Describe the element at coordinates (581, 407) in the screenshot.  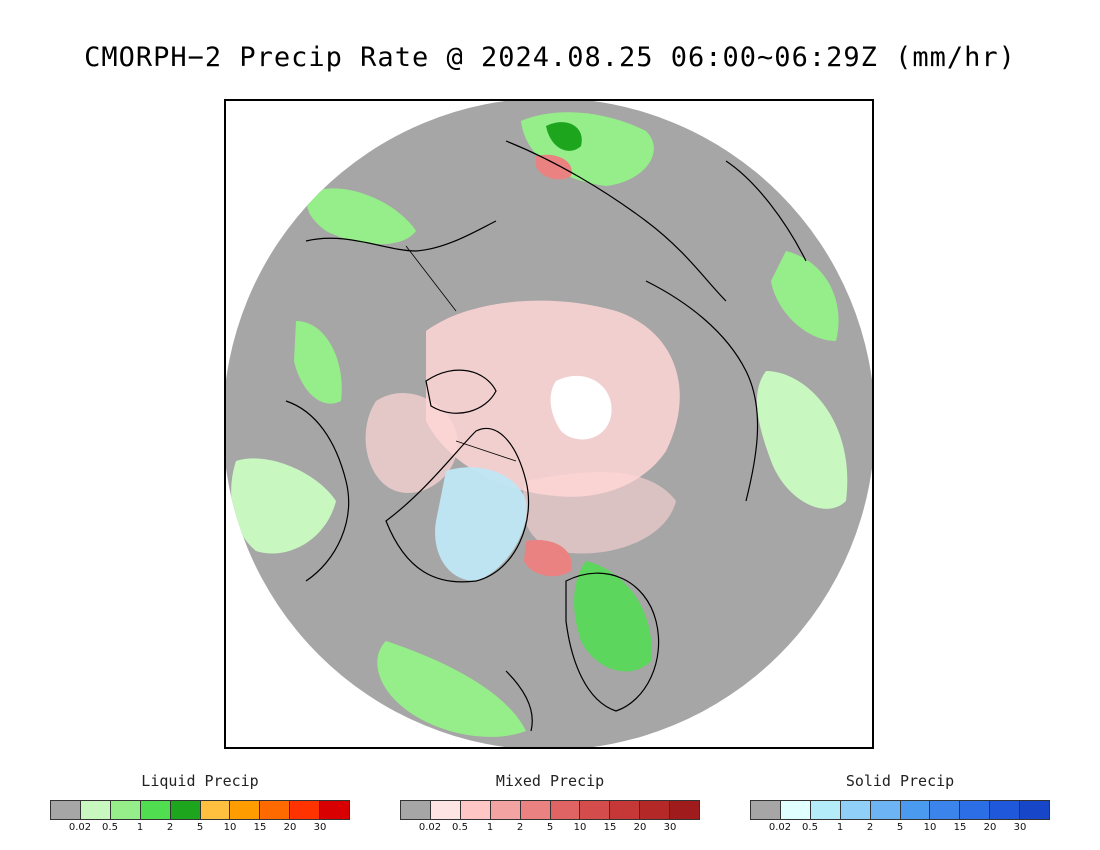
I see `snow-area` at that location.